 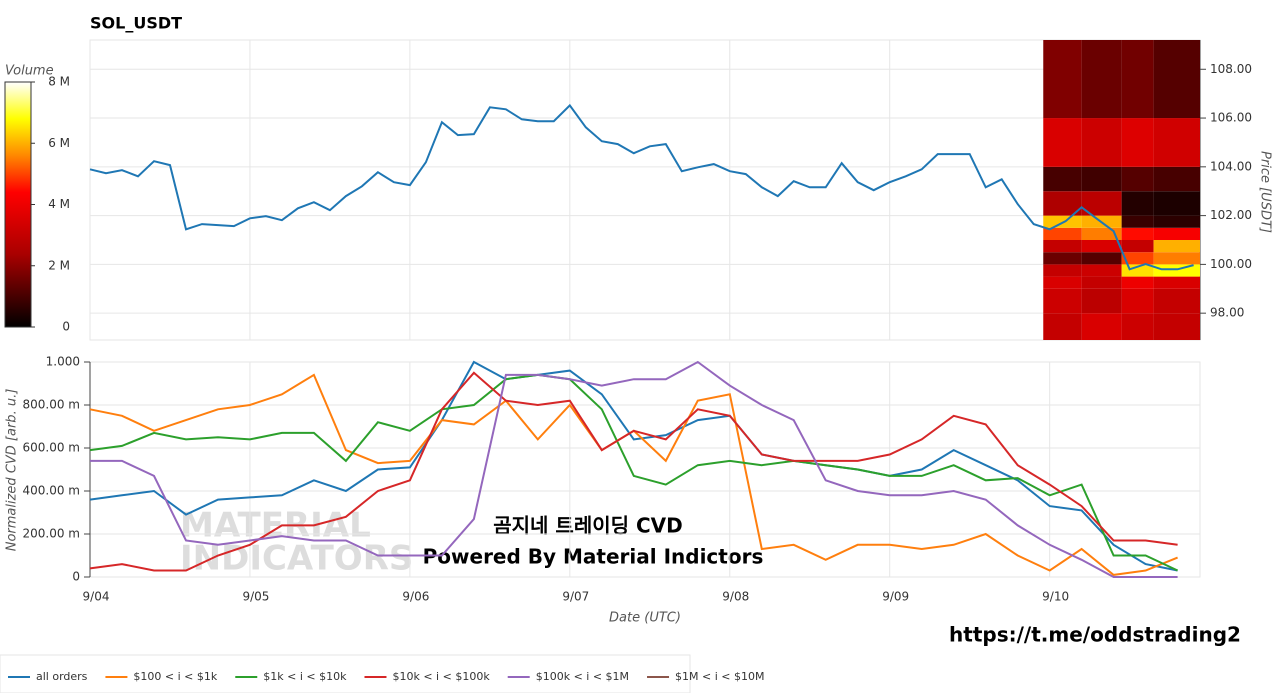 What do you see at coordinates (66, 327) in the screenshot?
I see `colorbar-tick-label: 0` at bounding box center [66, 327].